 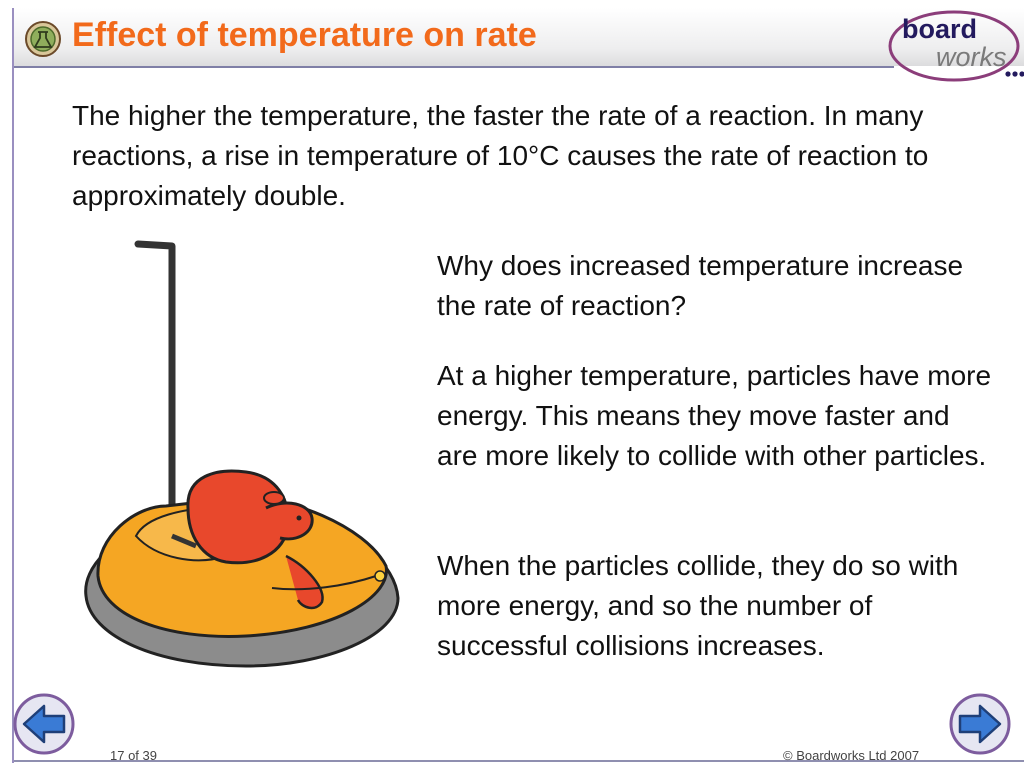 I want to click on logo-ring, so click(x=956, y=46).